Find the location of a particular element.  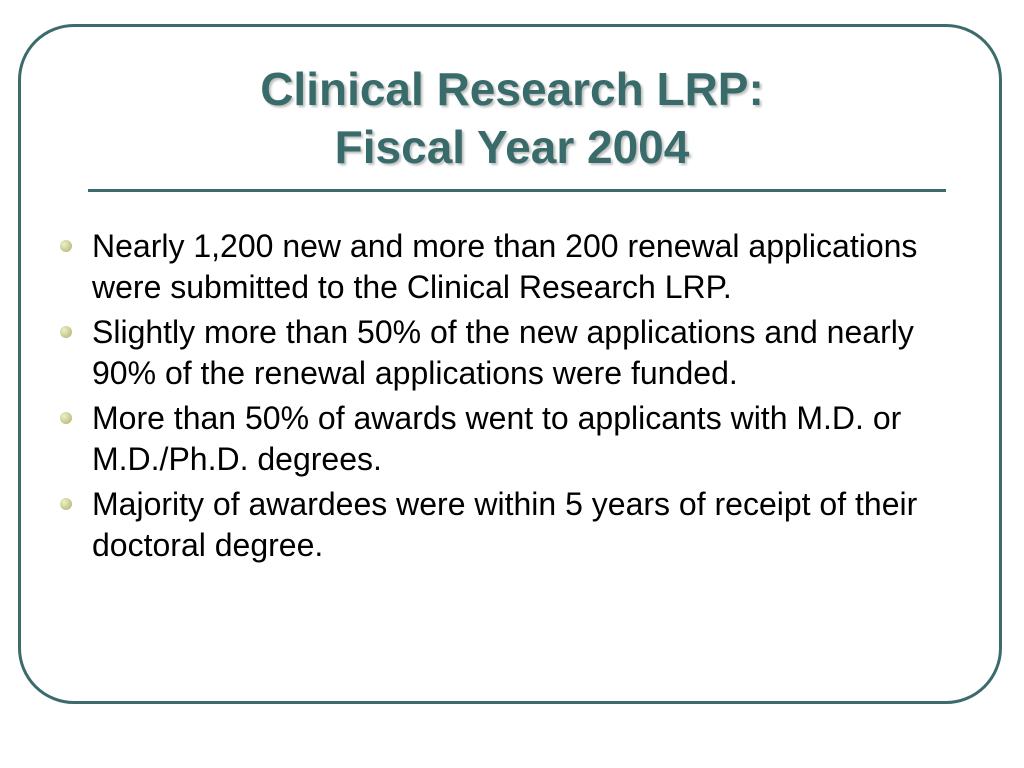

title-divider is located at coordinates (517, 190).